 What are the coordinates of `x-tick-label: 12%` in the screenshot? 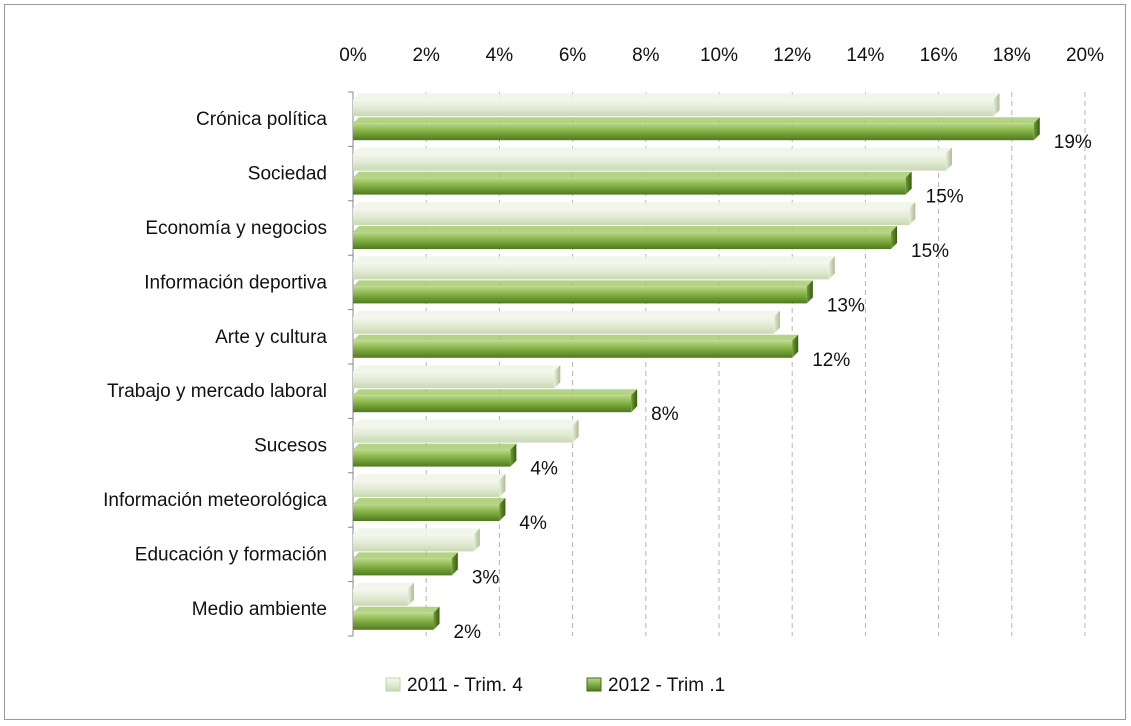 It's located at (792, 55).